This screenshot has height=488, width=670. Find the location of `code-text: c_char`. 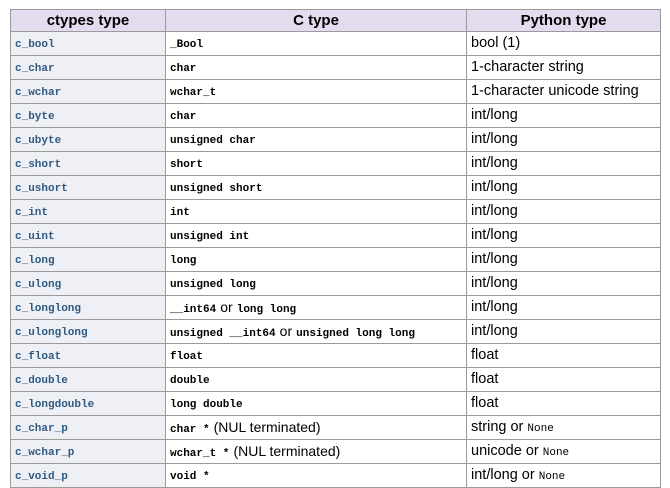

code-text: c_char is located at coordinates (35, 69).